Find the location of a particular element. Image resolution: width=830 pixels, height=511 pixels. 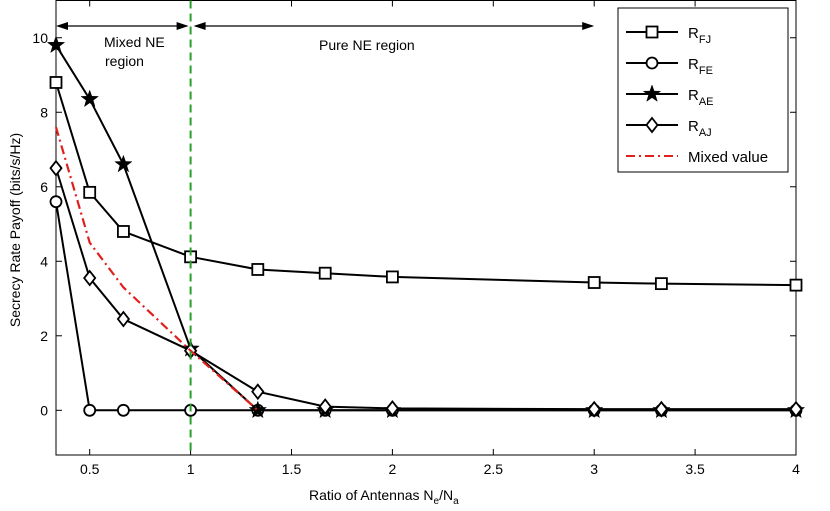

region-annotations: Mixed NE region Pure NE region is located at coordinates (325, 45).